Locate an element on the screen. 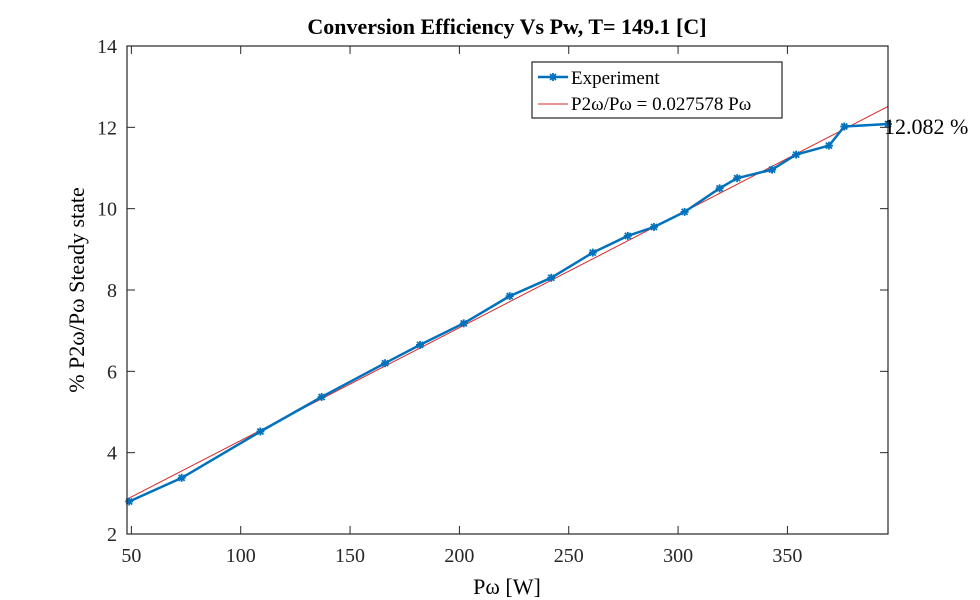  legend-marker-star is located at coordinates (553, 77).